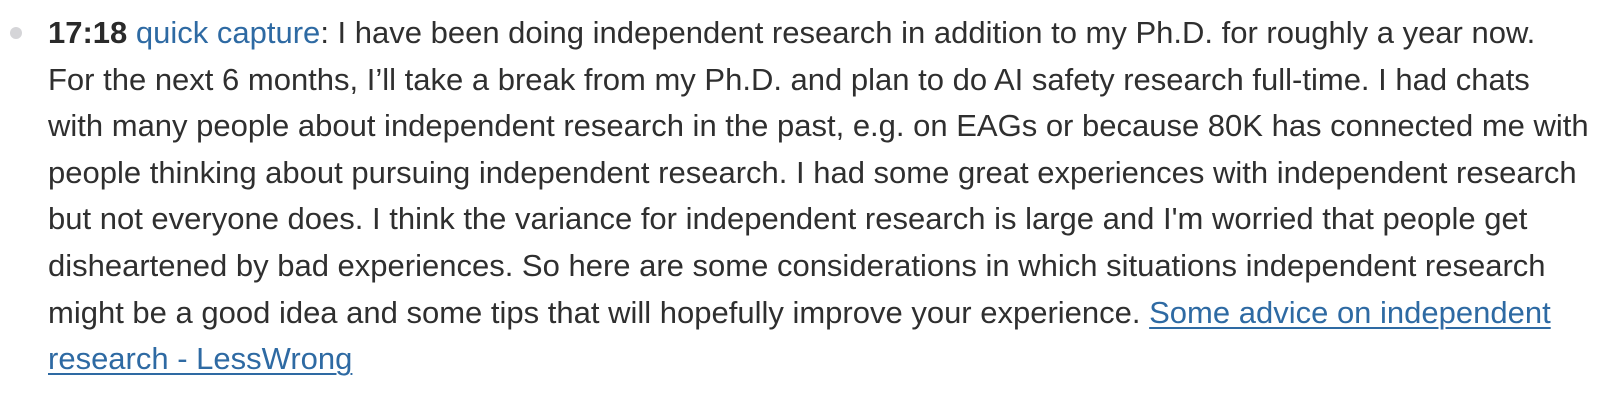  Describe the element at coordinates (228, 32) in the screenshot. I see `quick-capture-tag: quick capture` at that location.